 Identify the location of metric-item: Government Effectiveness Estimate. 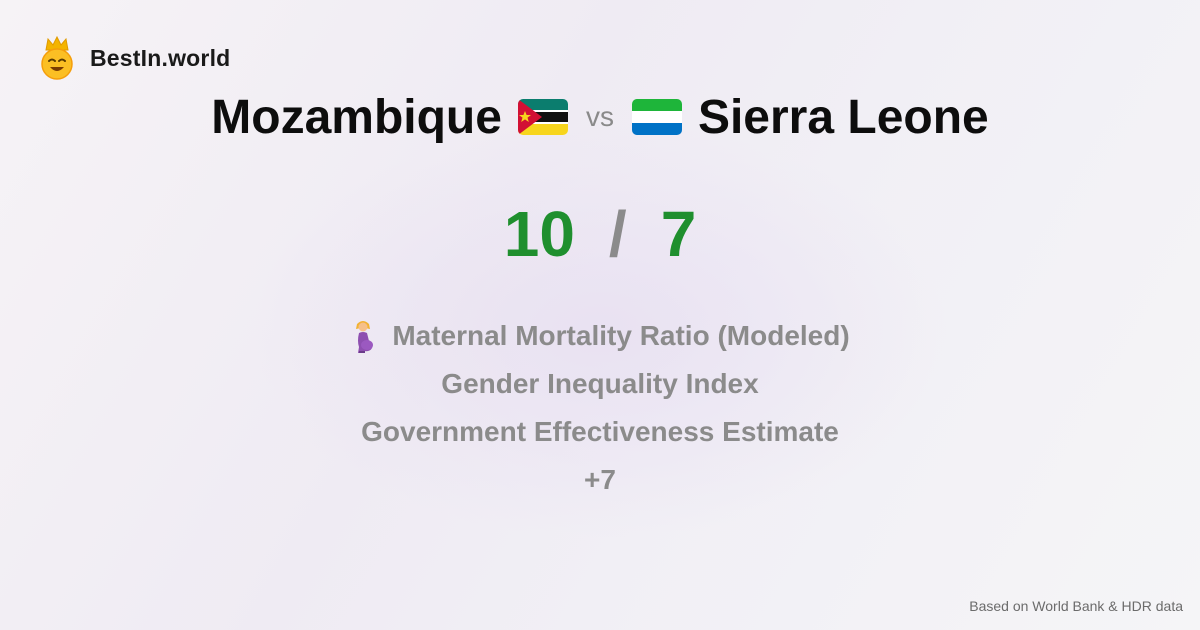
(600, 432).